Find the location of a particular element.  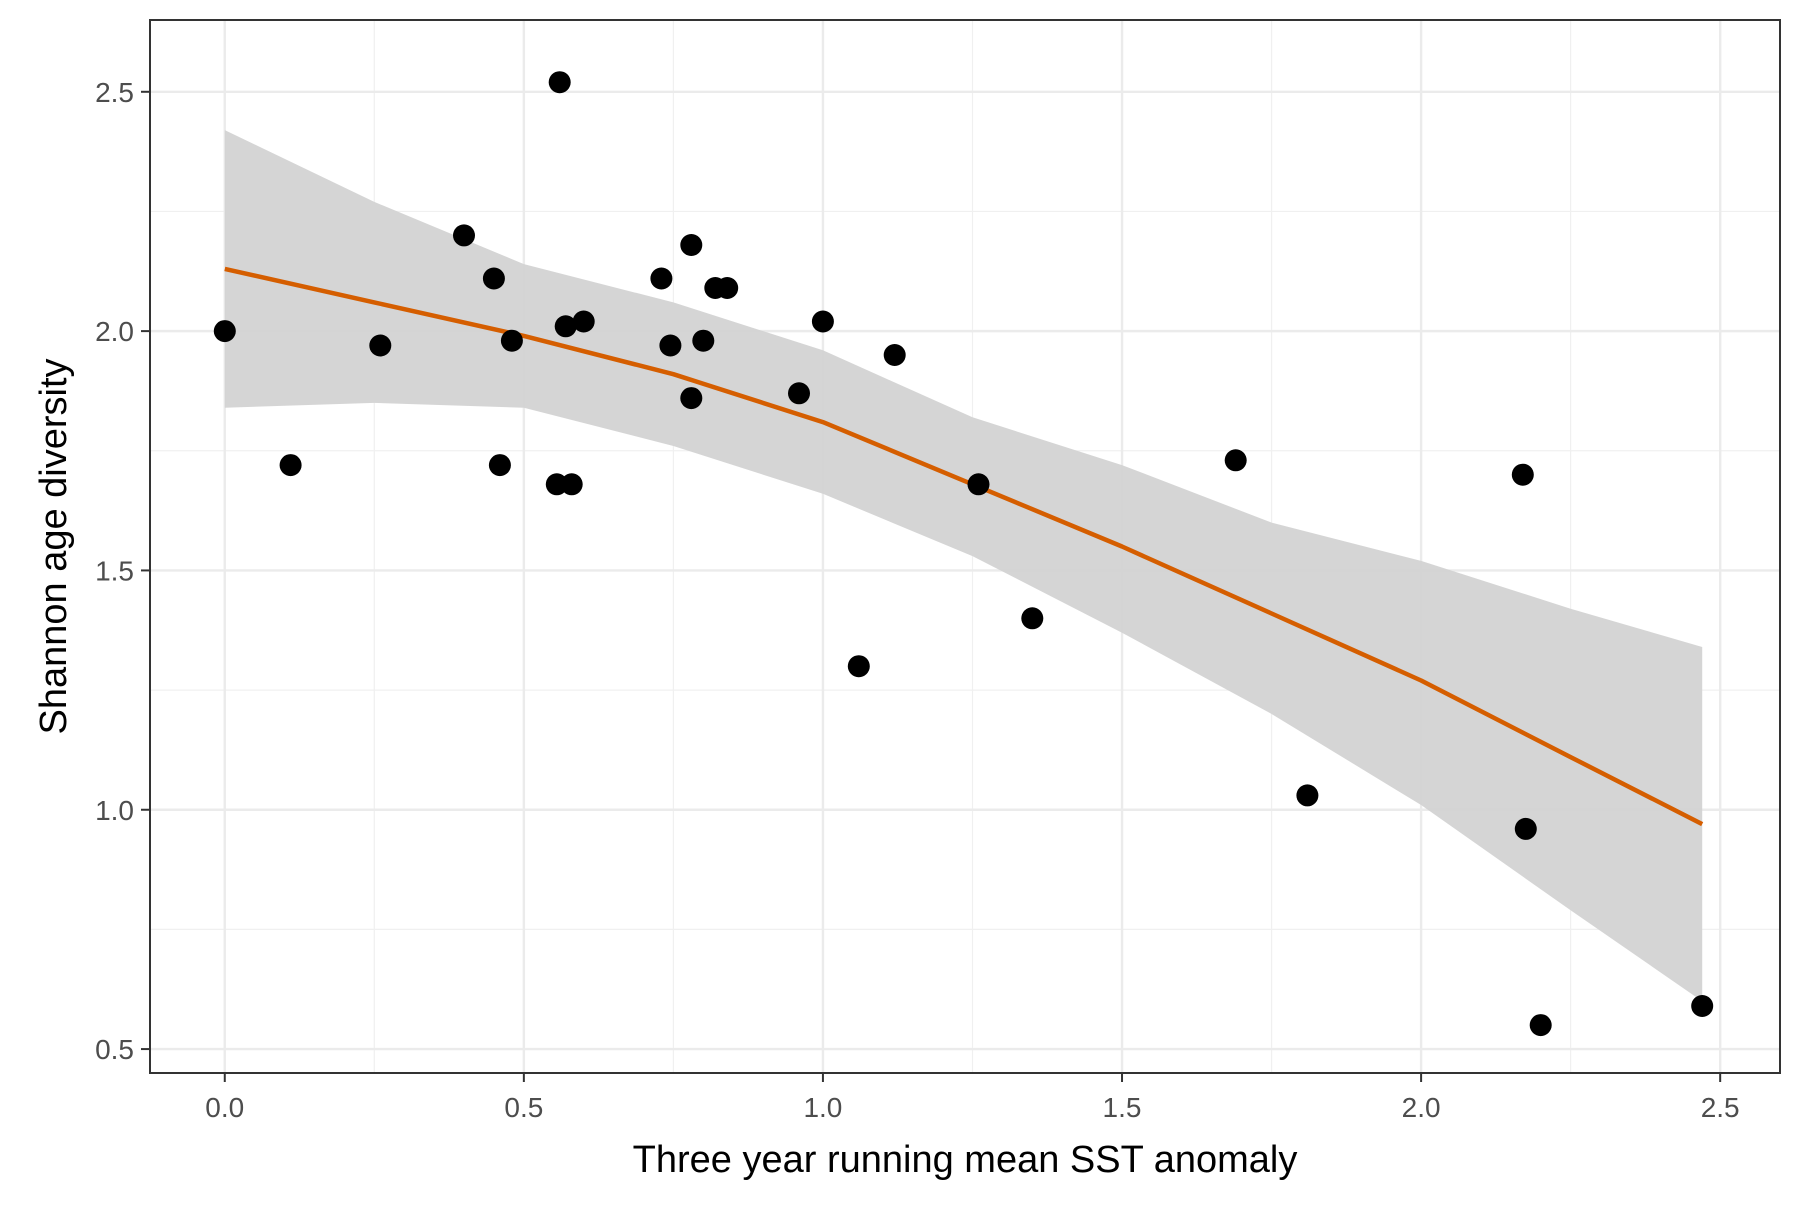

x-tick-label: 0.0 is located at coordinates (224, 1107).